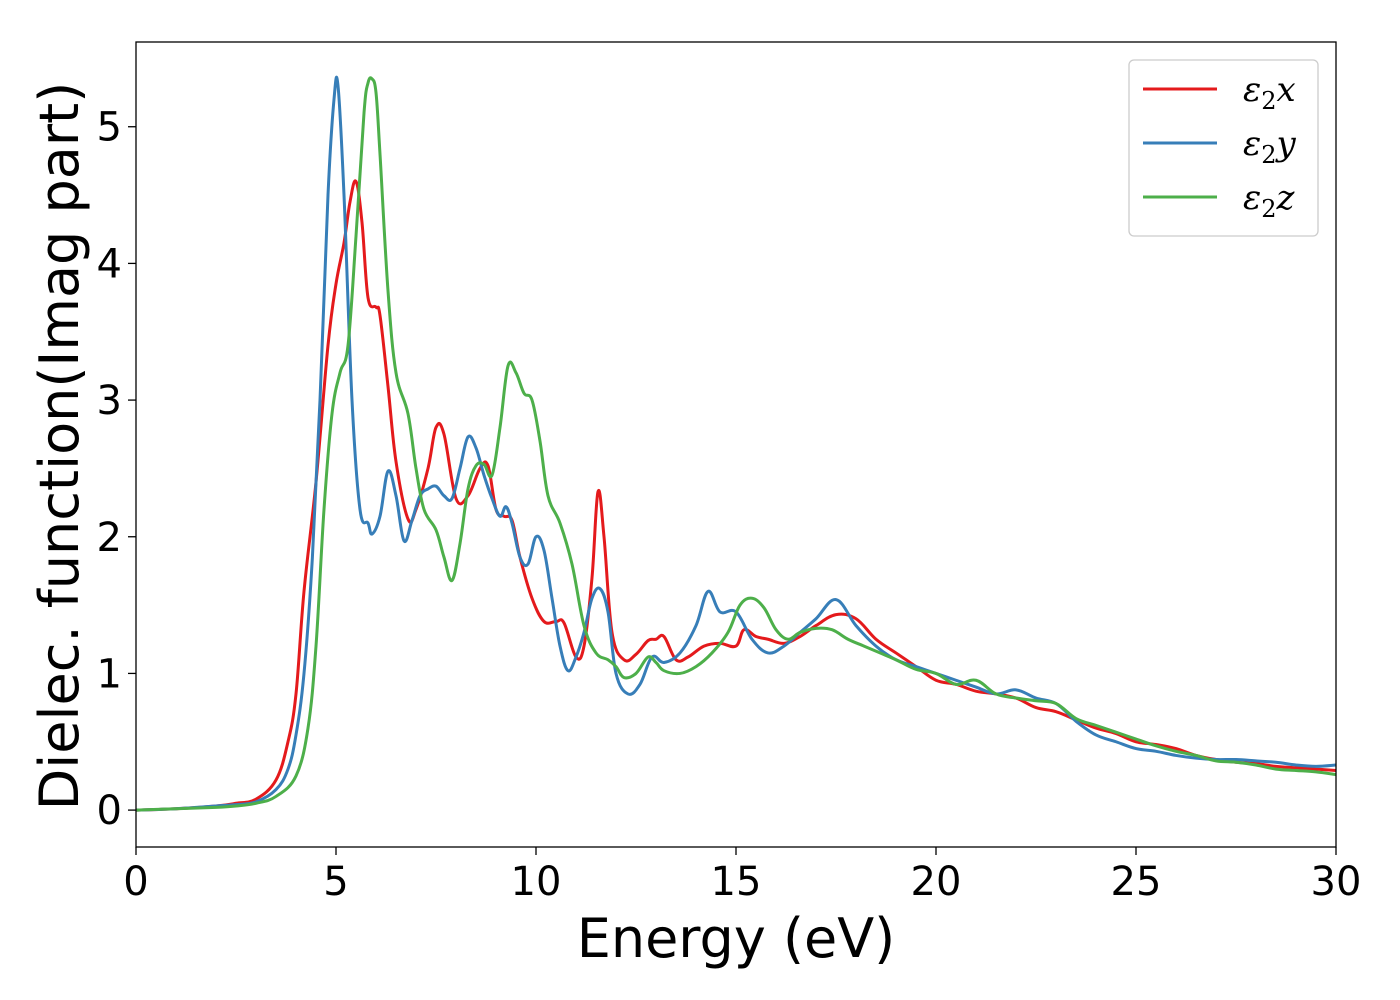 This screenshot has height=1000, width=1400. I want to click on legend-label-z: ε2z, so click(1269, 200).